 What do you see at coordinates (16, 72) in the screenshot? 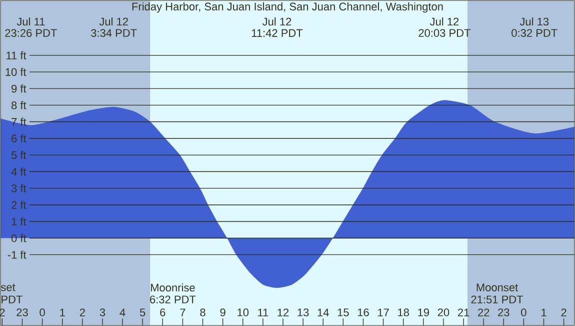
I see `y-tick-label: 10 ft` at bounding box center [16, 72].